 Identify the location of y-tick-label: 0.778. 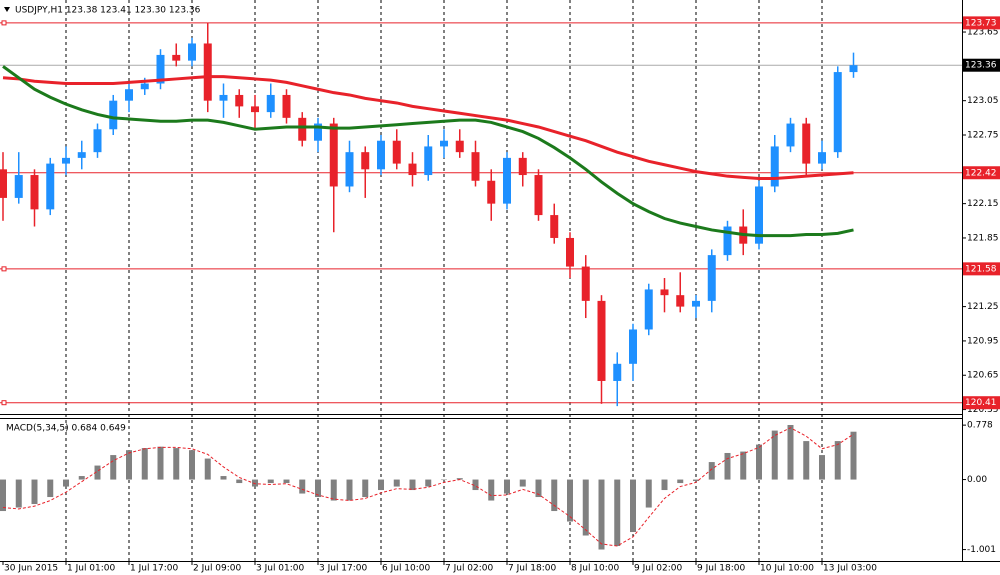
(980, 426).